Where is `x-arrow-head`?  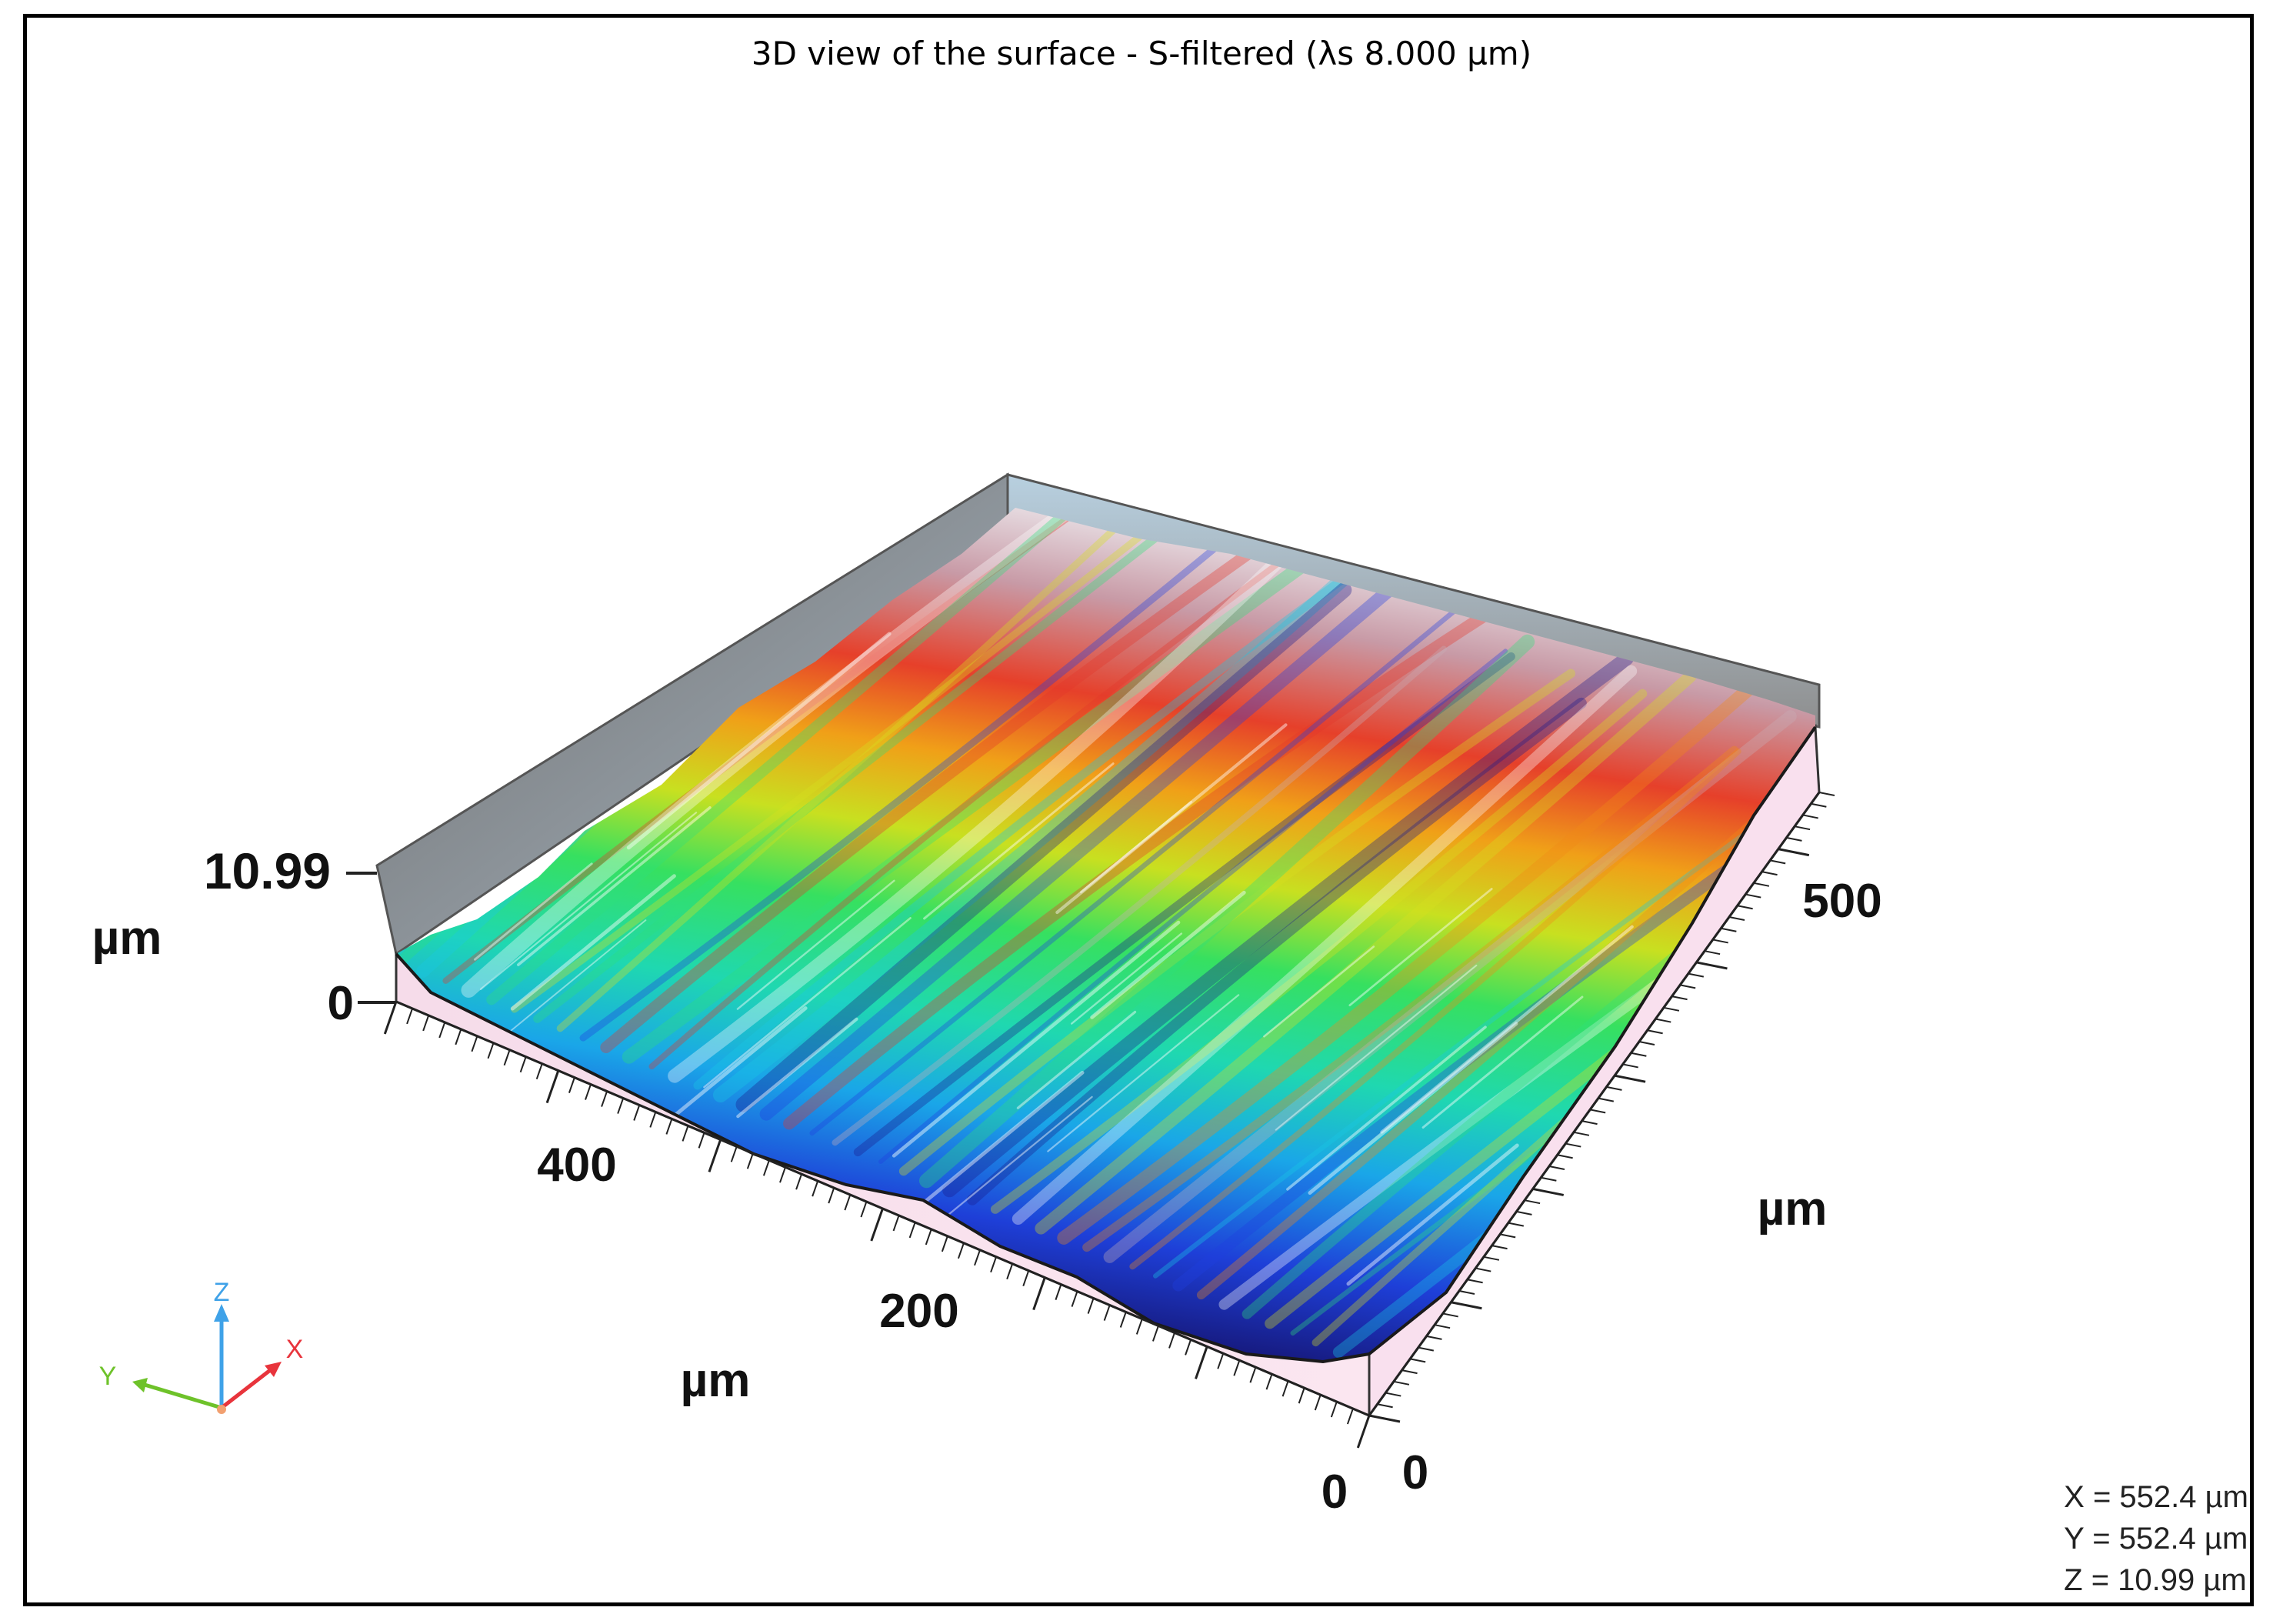 x-arrow-head is located at coordinates (273, 1369).